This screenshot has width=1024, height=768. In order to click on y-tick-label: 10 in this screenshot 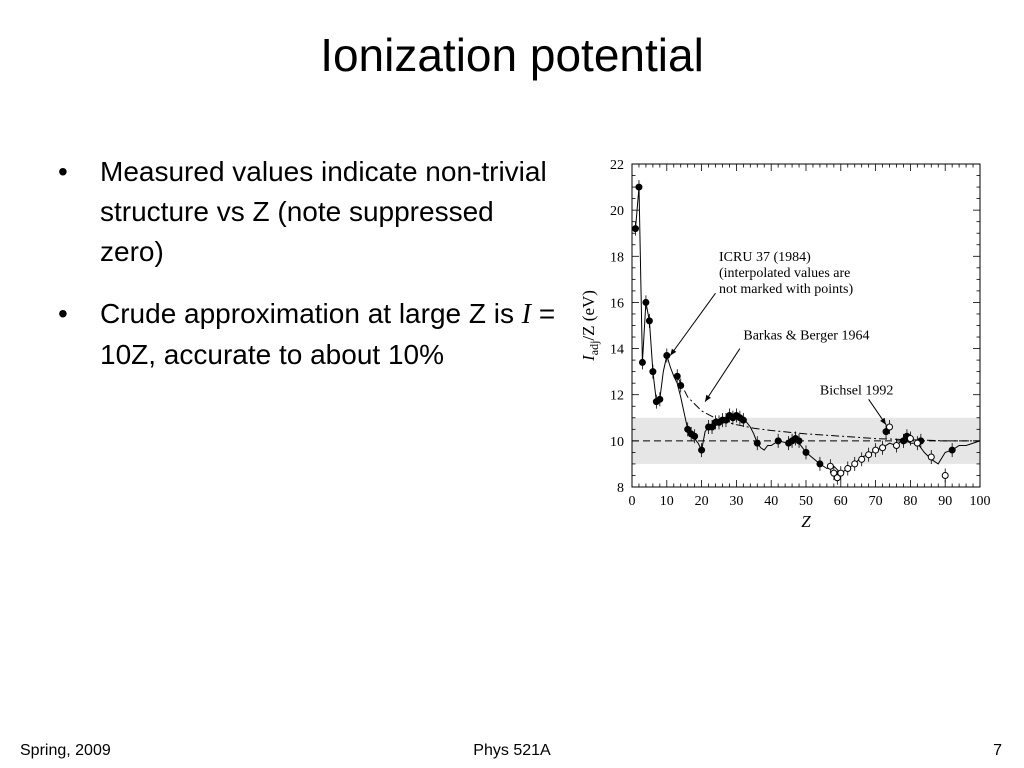, I will do `click(617, 442)`.